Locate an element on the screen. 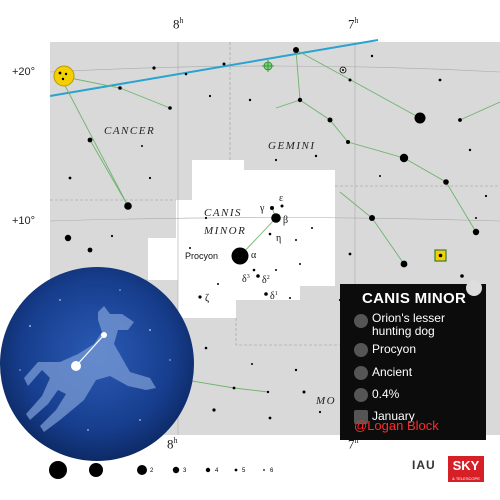 This screenshot has height=500, width=500. label-monoceros: MO is located at coordinates (325, 401).